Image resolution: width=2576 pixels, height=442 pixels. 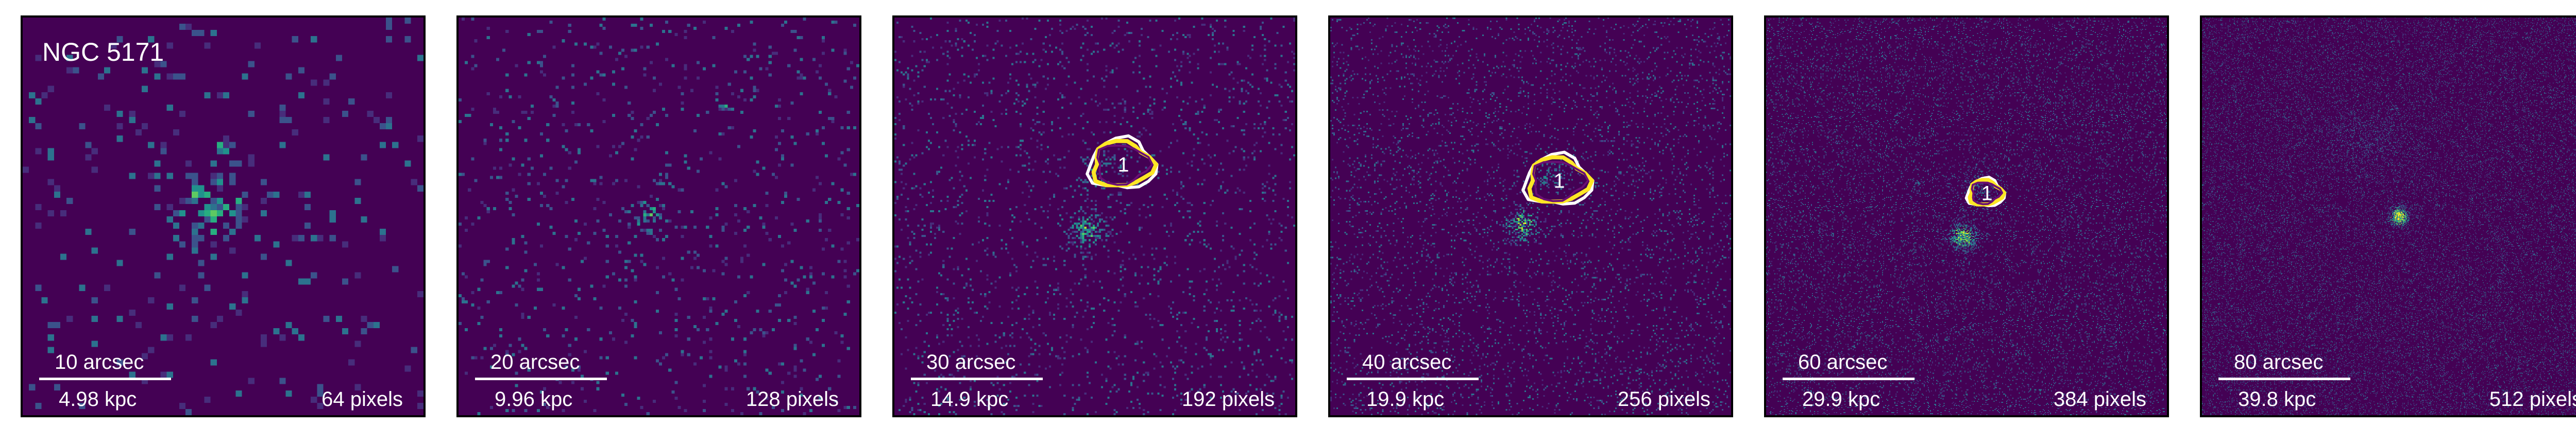 I want to click on image-panel-30-arcsec: 1 30 arcsec 14.9 kpc 192 pixels, so click(x=1094, y=216).